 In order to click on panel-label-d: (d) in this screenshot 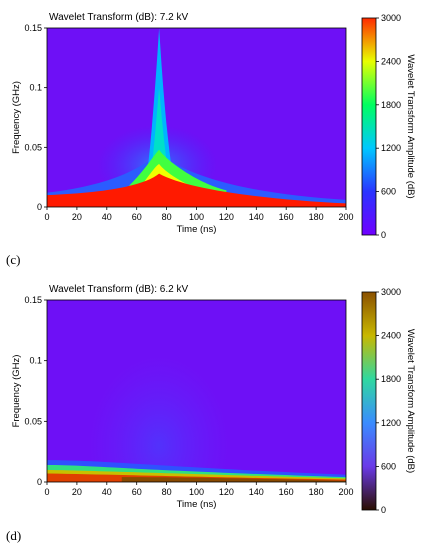, I will do `click(14, 535)`.